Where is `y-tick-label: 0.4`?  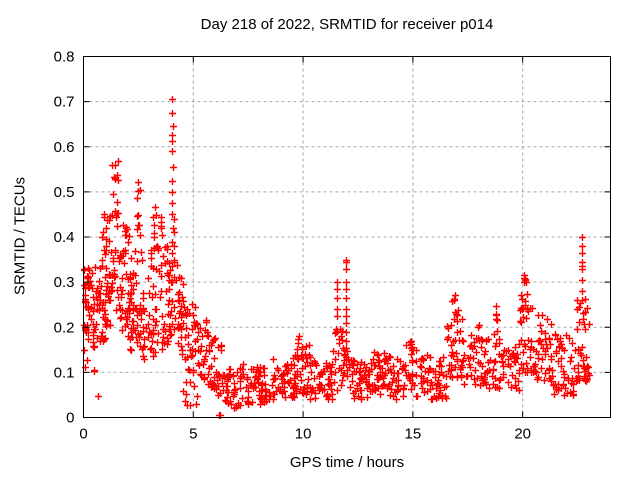
y-tick-label: 0.4 is located at coordinates (64, 237).